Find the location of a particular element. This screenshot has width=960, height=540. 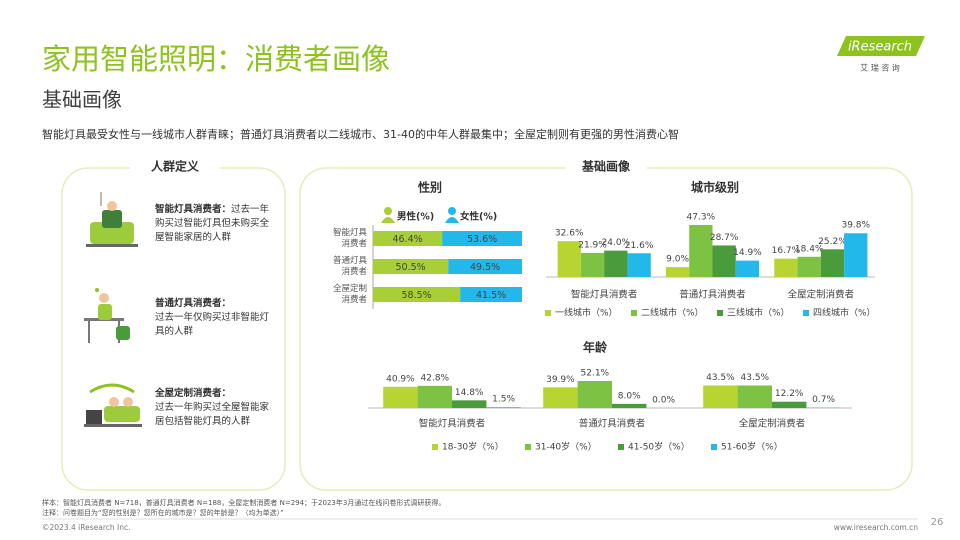

persona-desc: 过去一年仅购买过非智能灯具的人群 is located at coordinates (212, 324).